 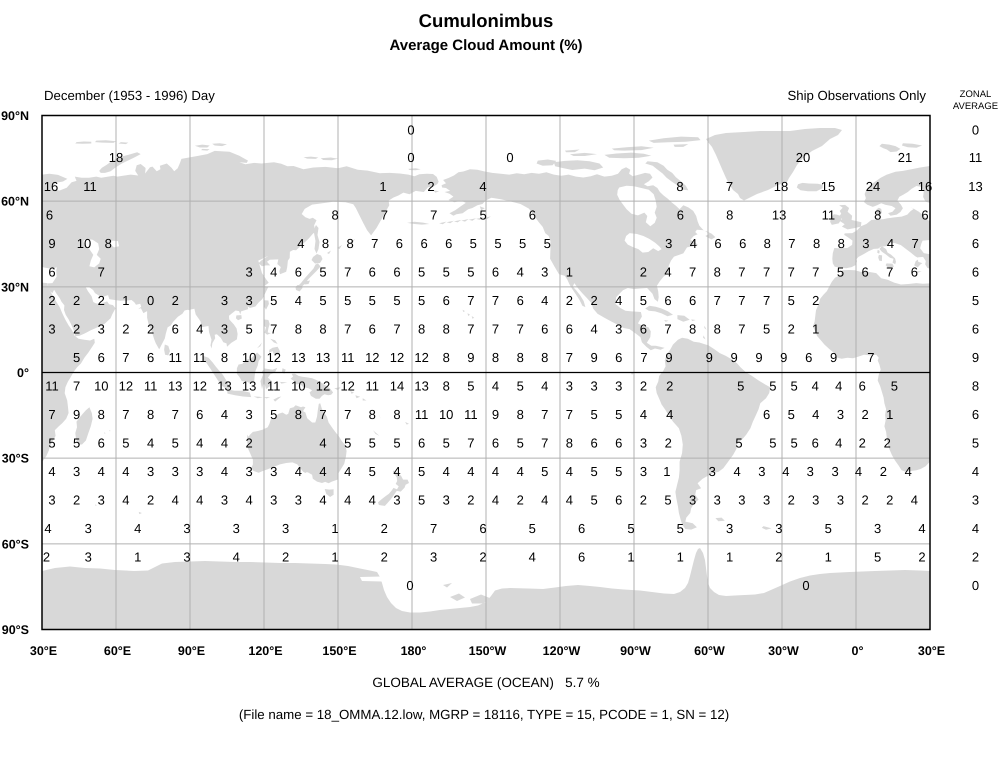 I want to click on svg-text: 18, so click(x=781, y=186).